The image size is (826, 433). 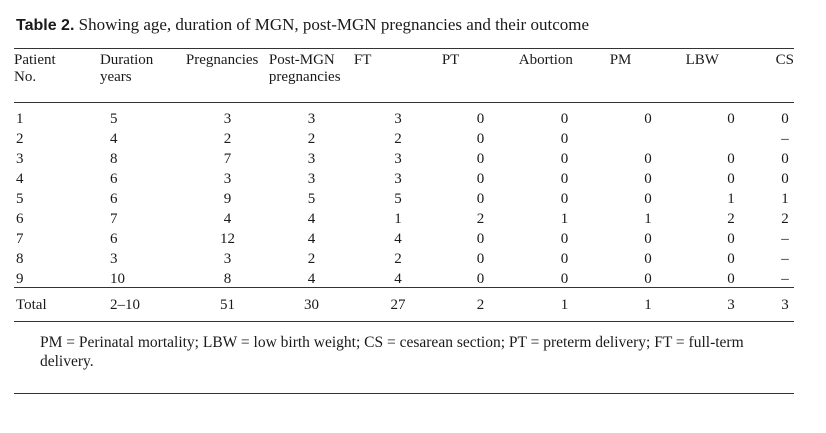 What do you see at coordinates (404, 239) in the screenshot?
I see `table-row: 7 6 12 4 4 0 0 0 0 –` at bounding box center [404, 239].